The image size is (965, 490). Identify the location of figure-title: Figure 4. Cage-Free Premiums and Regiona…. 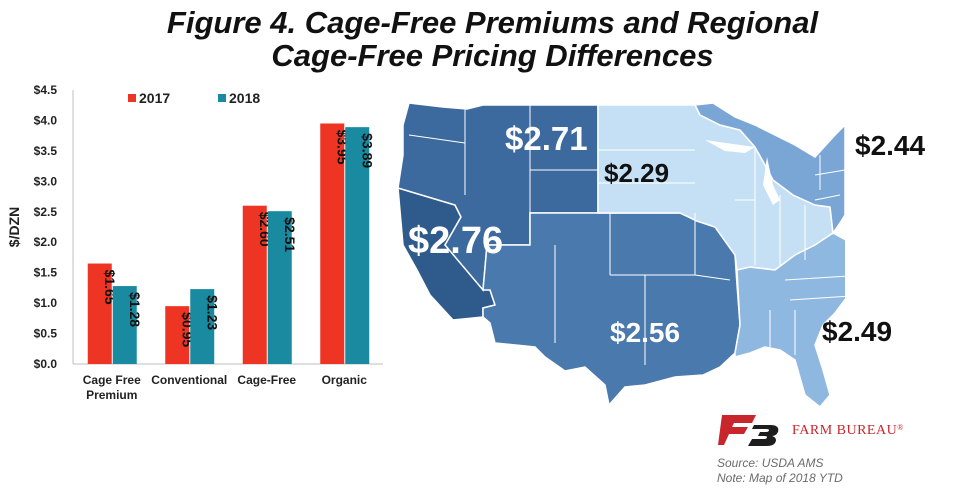
(482, 39).